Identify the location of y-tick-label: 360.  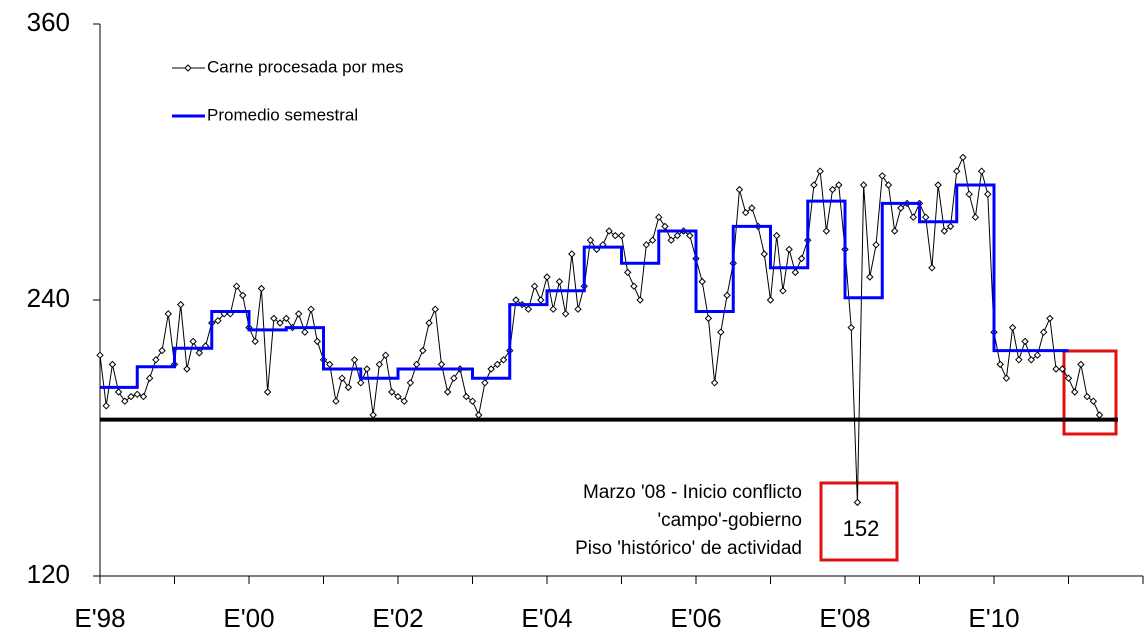
(48, 22).